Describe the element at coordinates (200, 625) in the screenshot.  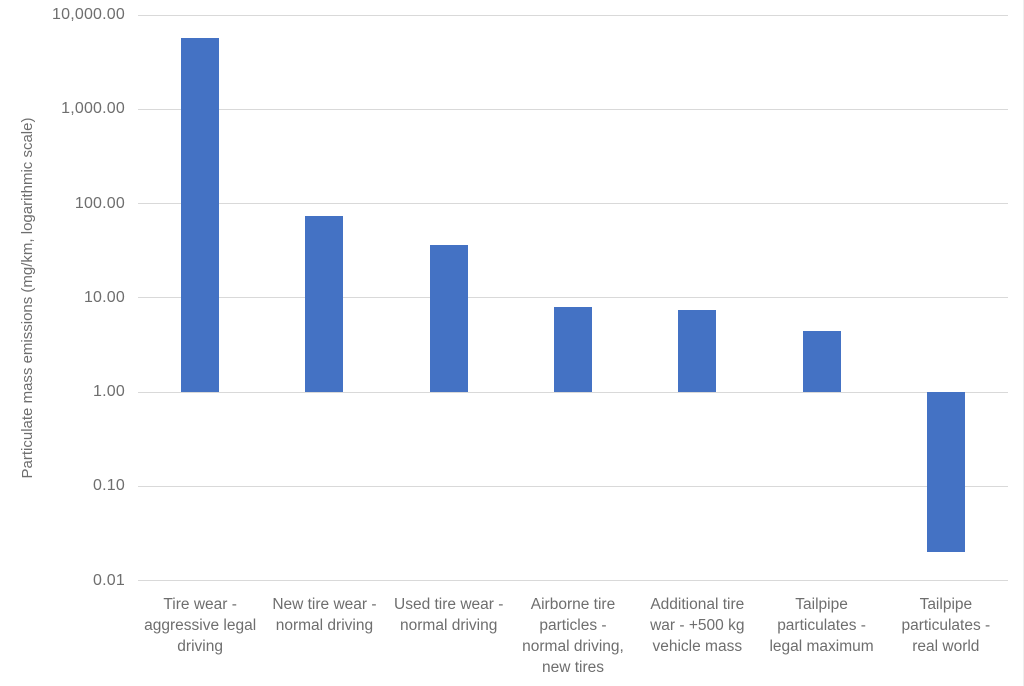
I see `x-axis-label: Tire wear - aggressive legal driving` at that location.